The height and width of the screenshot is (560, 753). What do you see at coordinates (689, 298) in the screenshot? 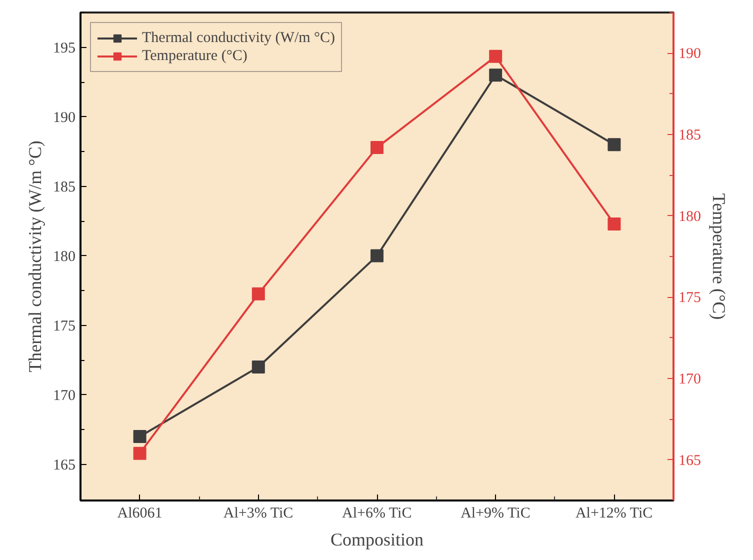
I see `y2-tick-label: 175` at bounding box center [689, 298].